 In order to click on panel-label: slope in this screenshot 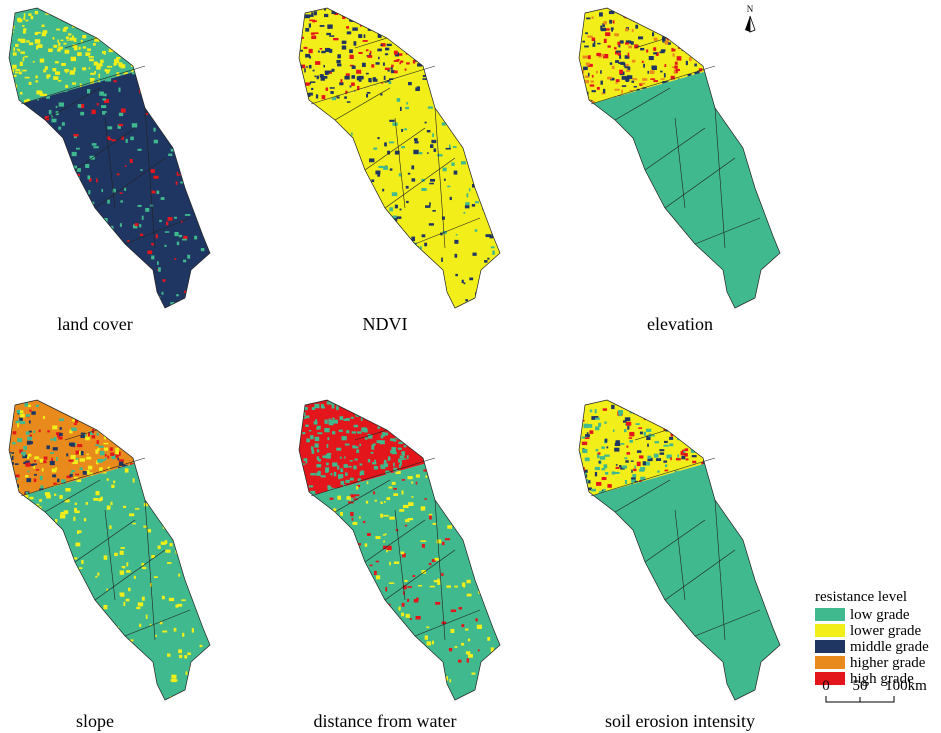, I will do `click(95, 721)`.